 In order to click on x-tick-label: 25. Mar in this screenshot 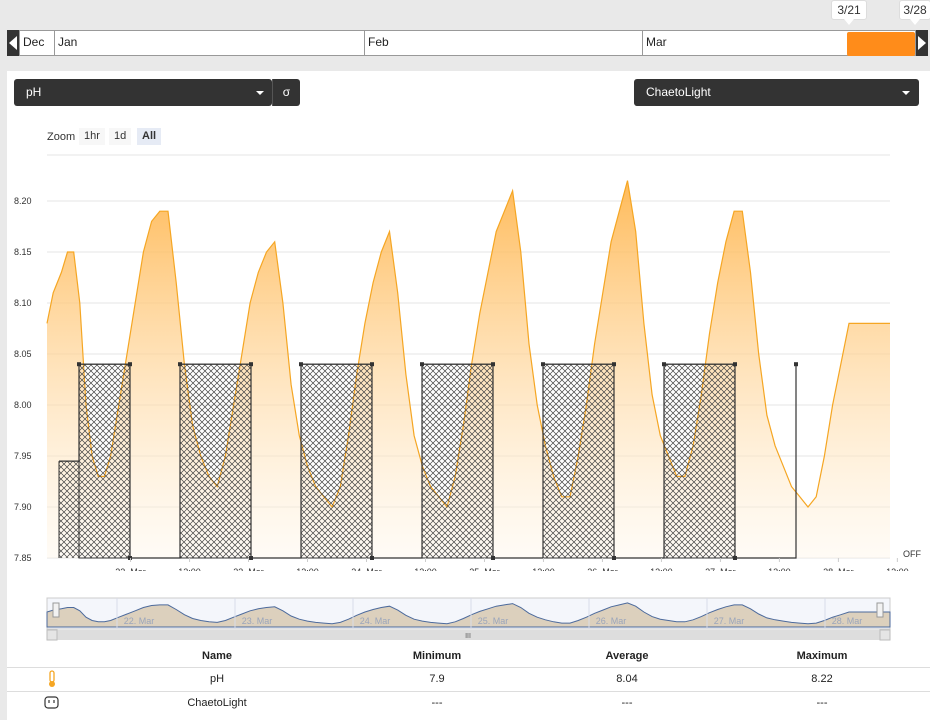, I will do `click(484, 569)`.